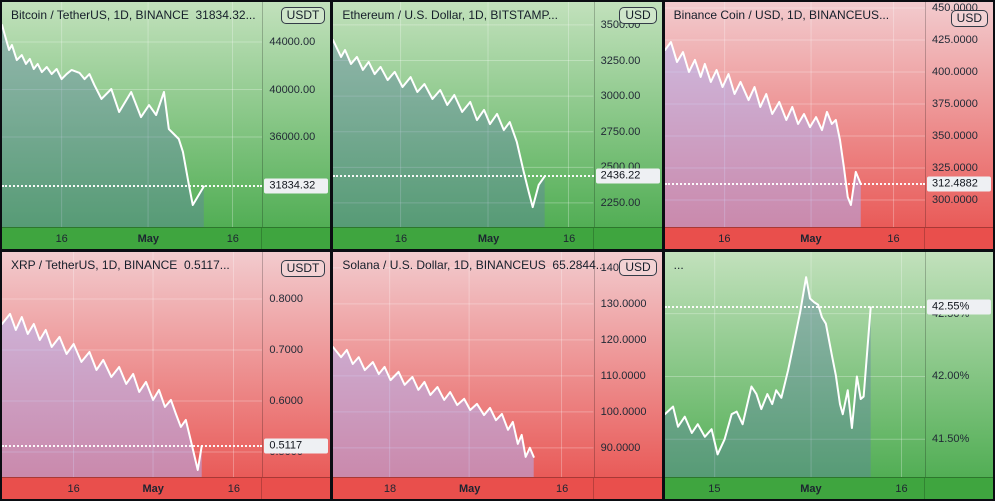 This screenshot has width=995, height=501. I want to click on price-tick-label: 3250.00, so click(620, 60).